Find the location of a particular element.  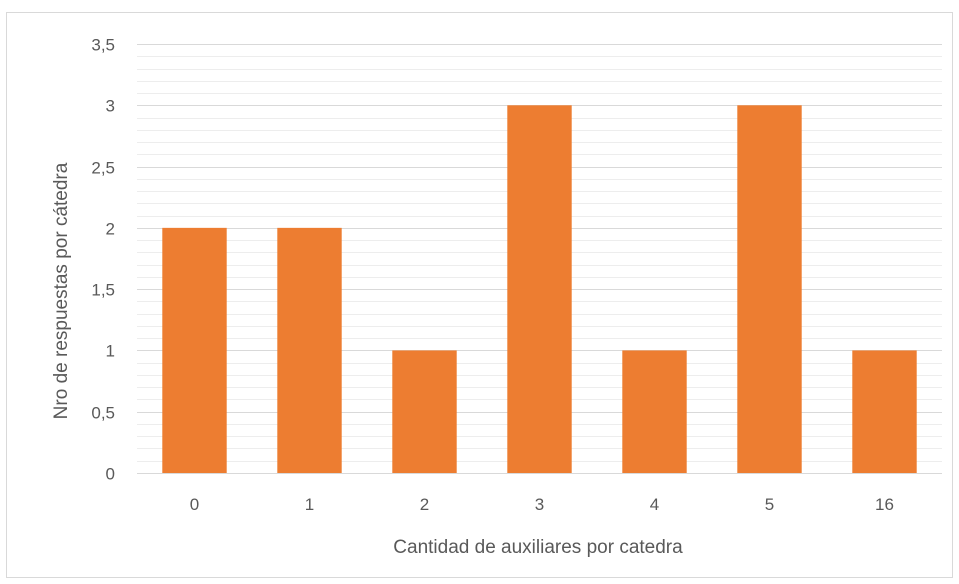

x-tick-label: 4 is located at coordinates (654, 504).